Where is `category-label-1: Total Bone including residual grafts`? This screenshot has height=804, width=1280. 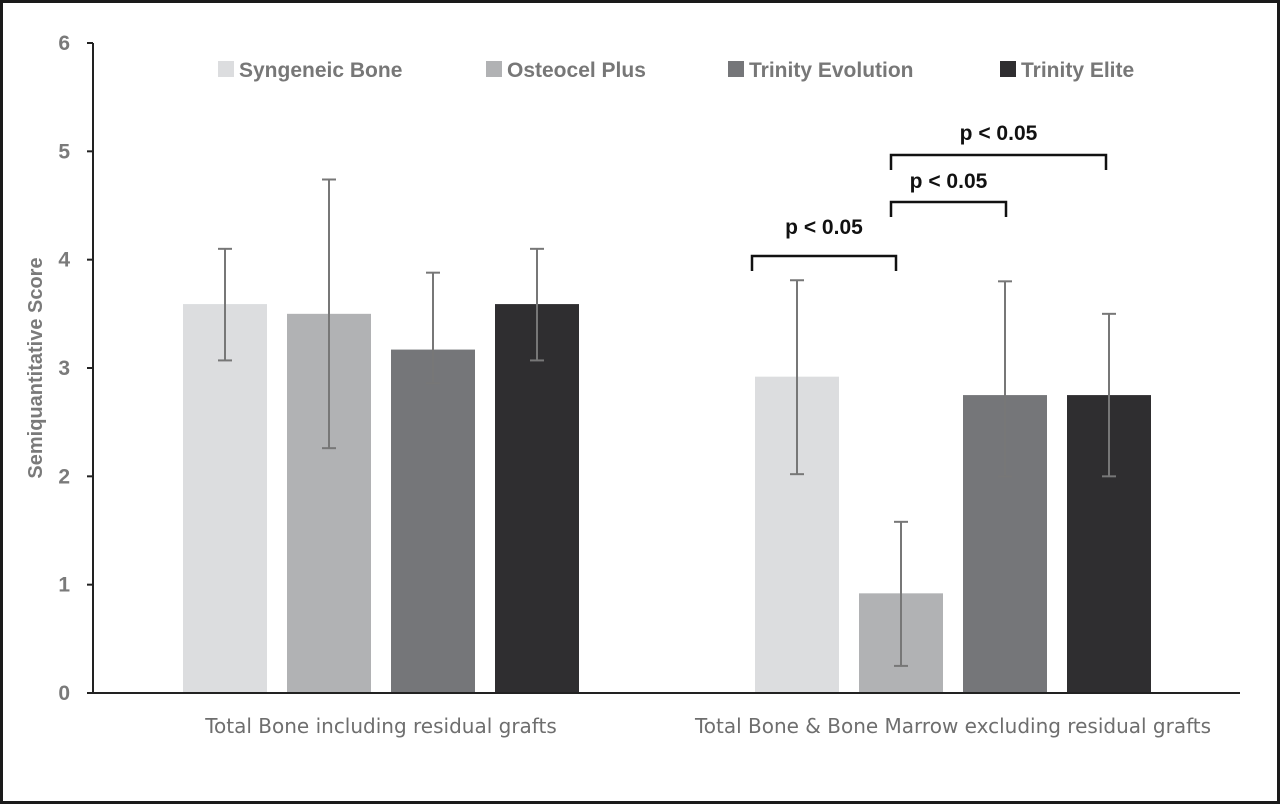 category-label-1: Total Bone including residual grafts is located at coordinates (380, 726).